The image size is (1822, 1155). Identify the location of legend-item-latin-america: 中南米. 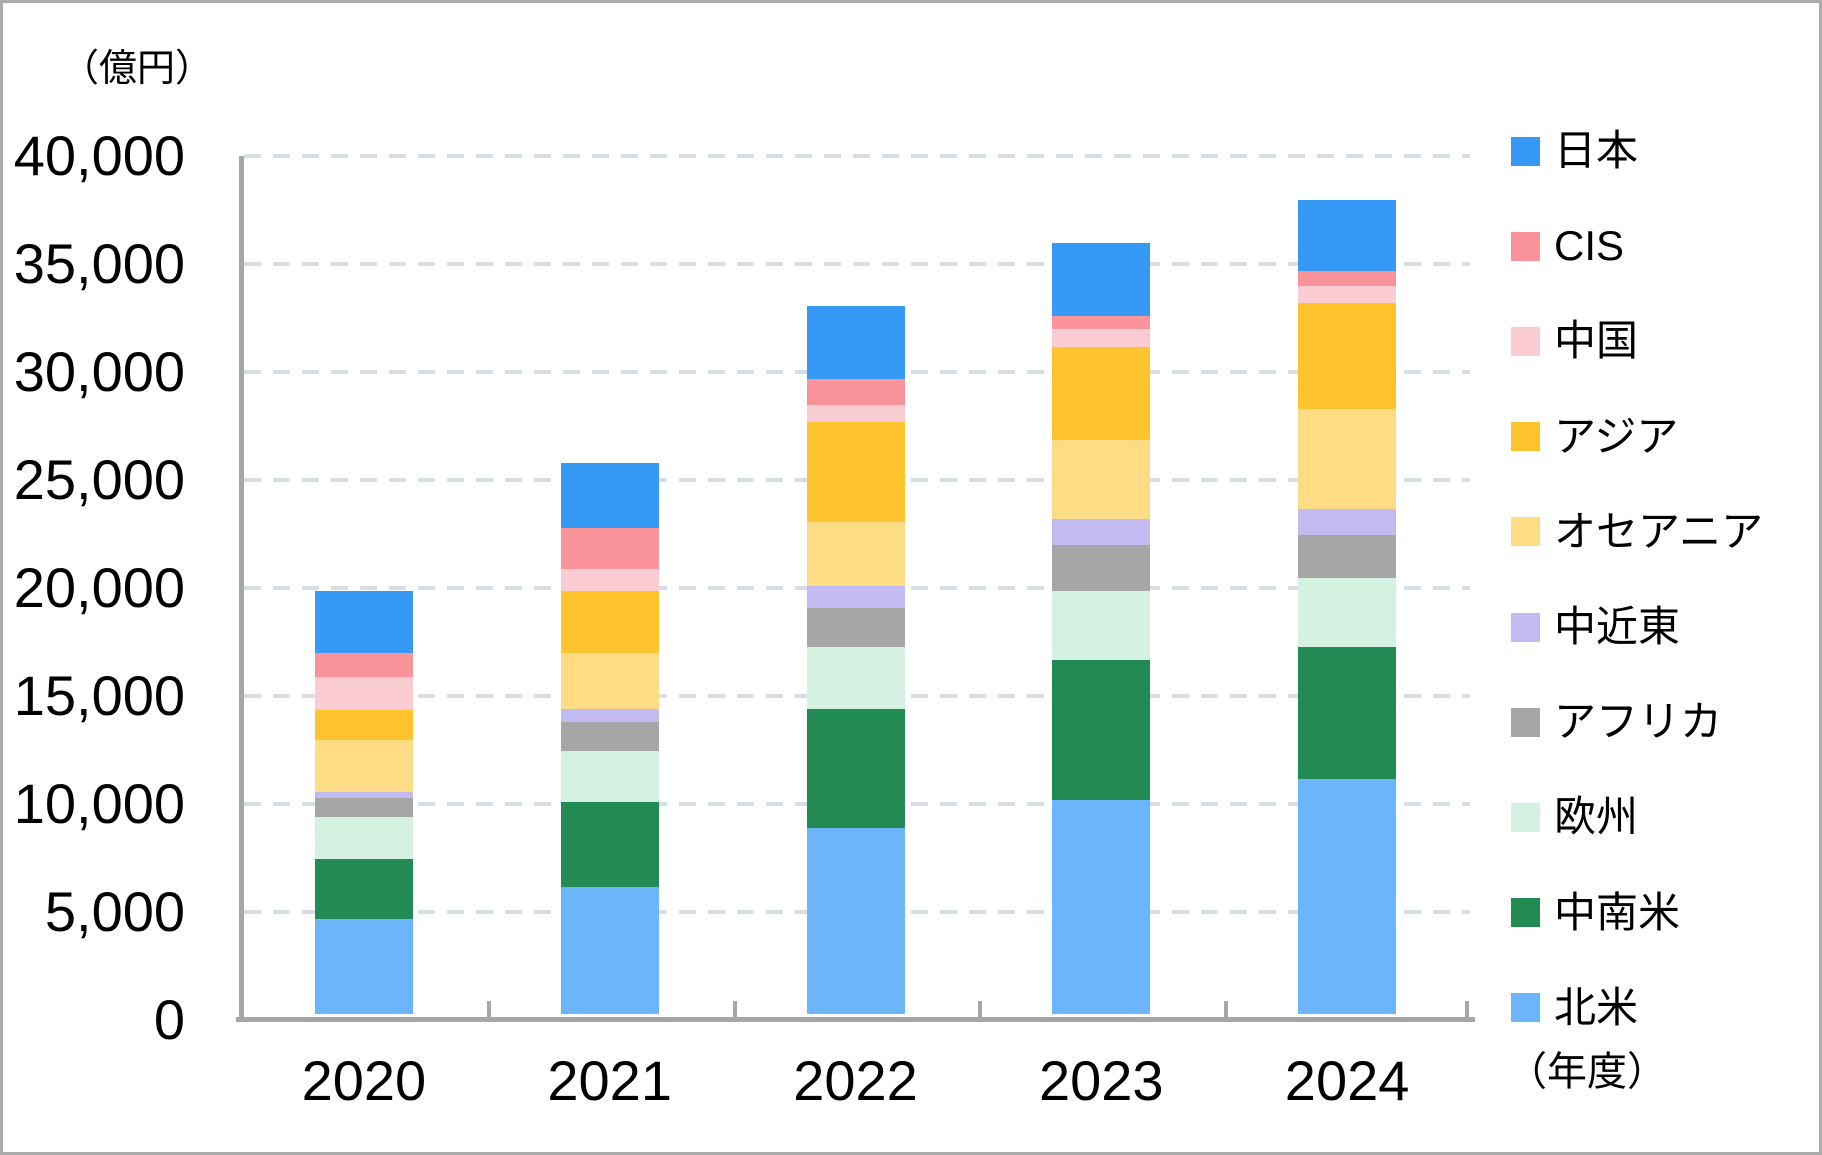
(1596, 912).